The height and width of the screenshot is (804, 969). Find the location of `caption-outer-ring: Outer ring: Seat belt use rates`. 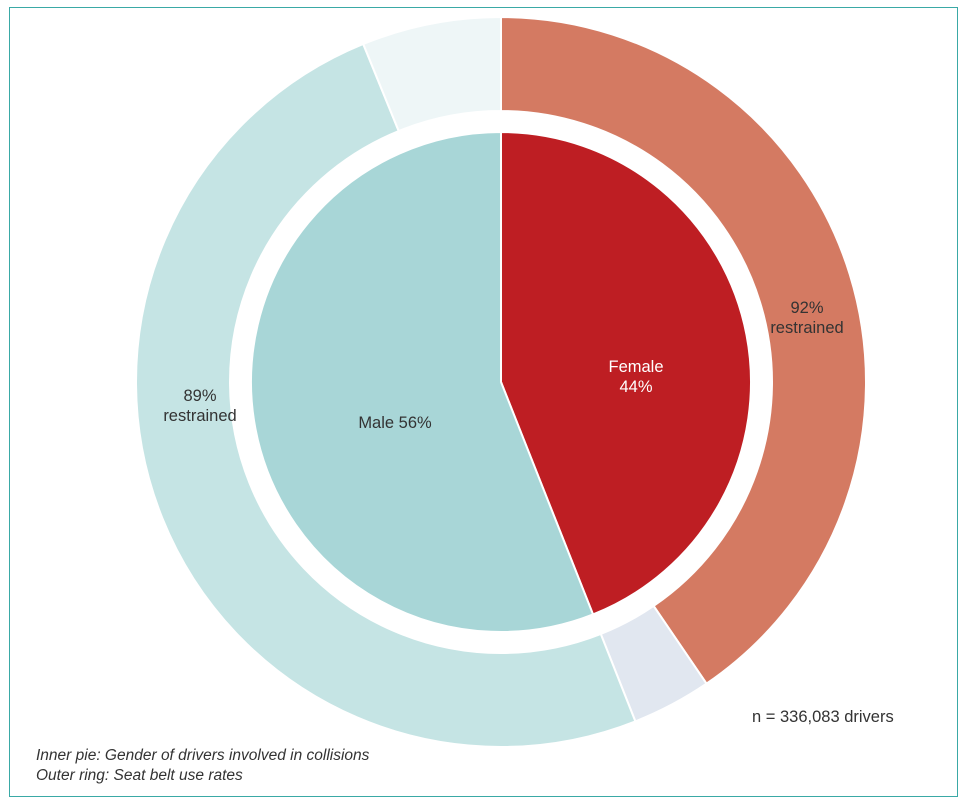

caption-outer-ring: Outer ring: Seat belt use rates is located at coordinates (139, 775).